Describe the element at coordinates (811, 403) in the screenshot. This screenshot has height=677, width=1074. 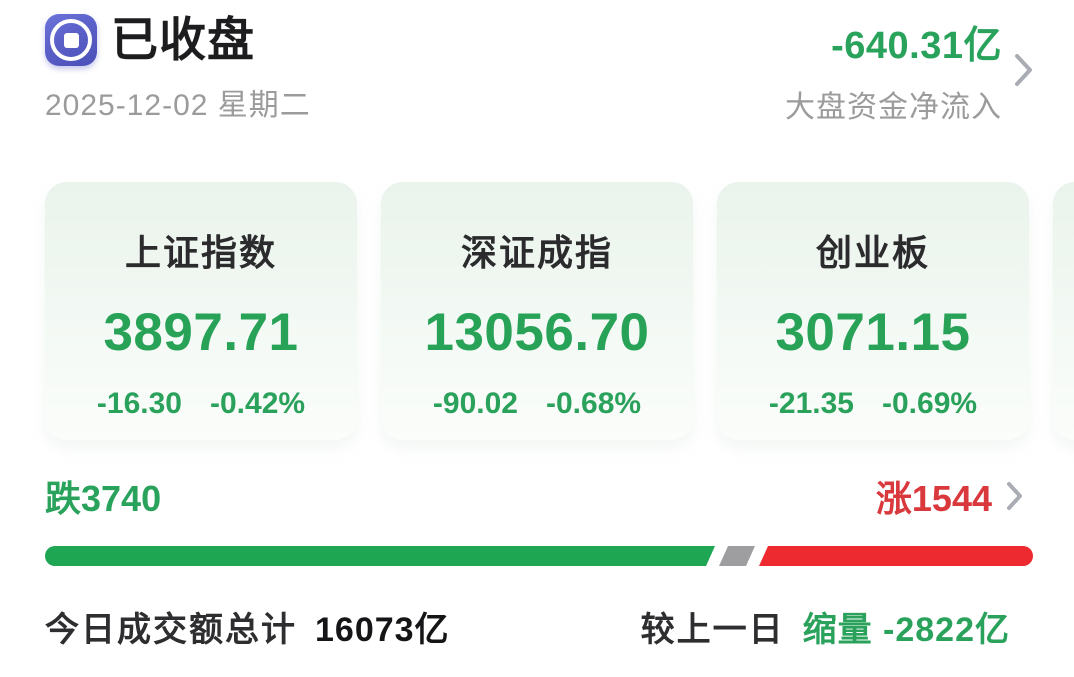
I see `index-change: -21.35` at that location.